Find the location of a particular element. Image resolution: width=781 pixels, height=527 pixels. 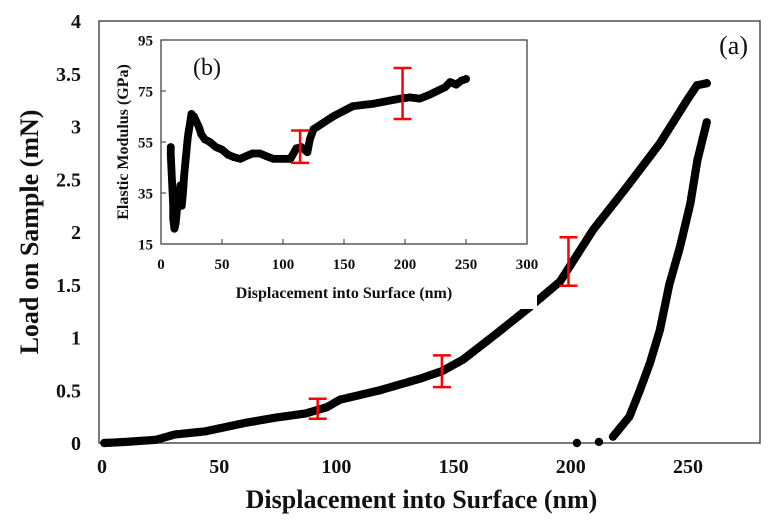

x-tick-label: 300 is located at coordinates (527, 265).